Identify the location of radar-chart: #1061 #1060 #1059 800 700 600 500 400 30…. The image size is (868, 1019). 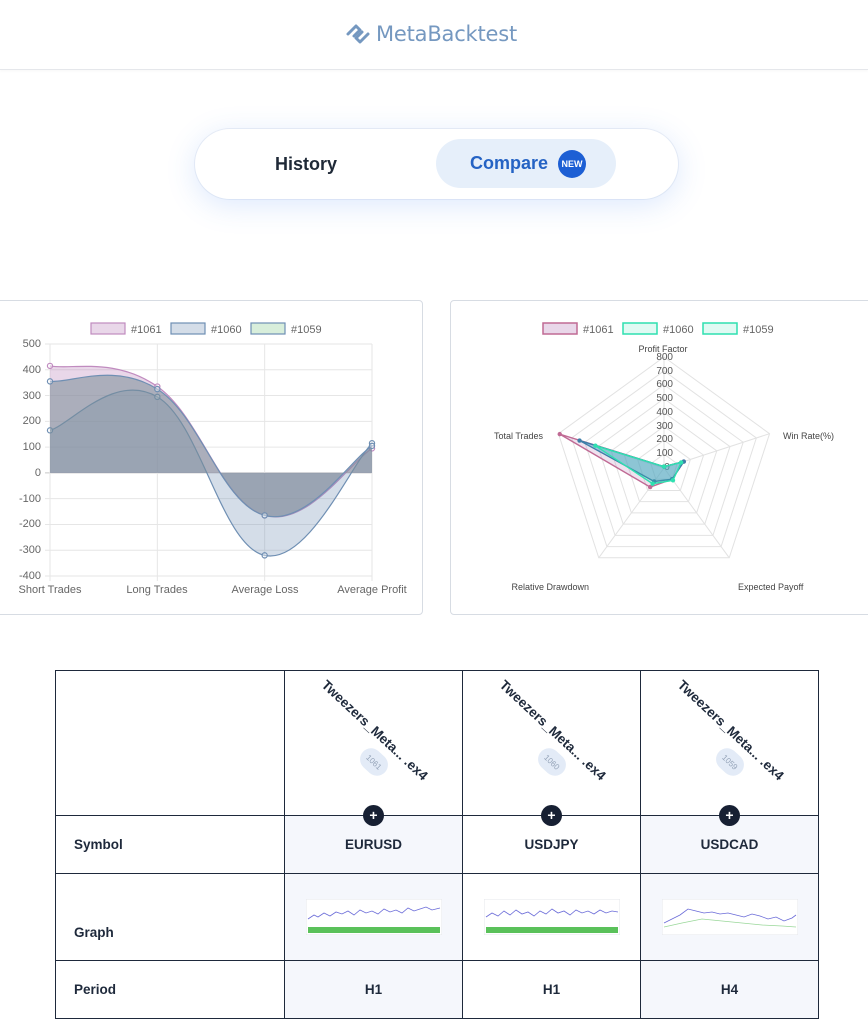
(664, 457).